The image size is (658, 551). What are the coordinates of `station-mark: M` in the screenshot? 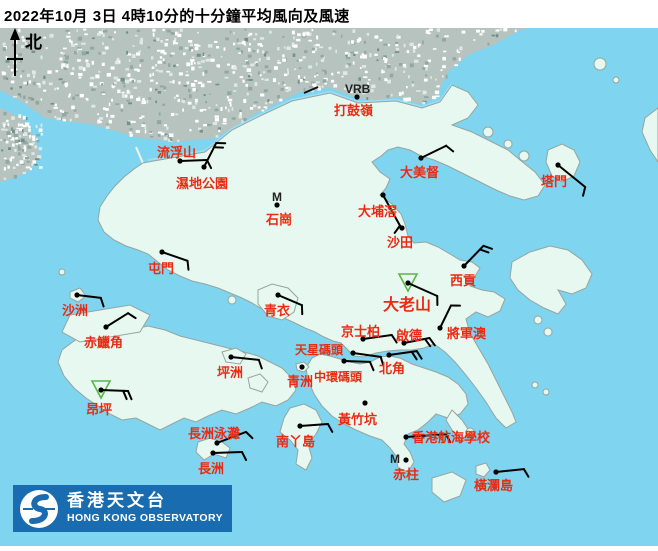 It's located at (277, 197).